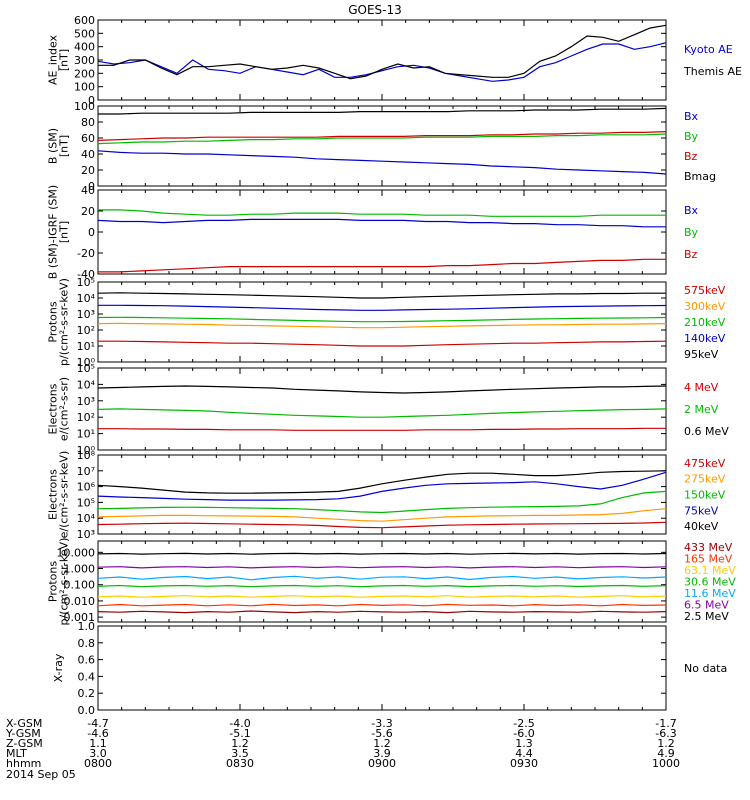  What do you see at coordinates (382, 319) in the screenshot?
I see `series-line-210kev` at bounding box center [382, 319].